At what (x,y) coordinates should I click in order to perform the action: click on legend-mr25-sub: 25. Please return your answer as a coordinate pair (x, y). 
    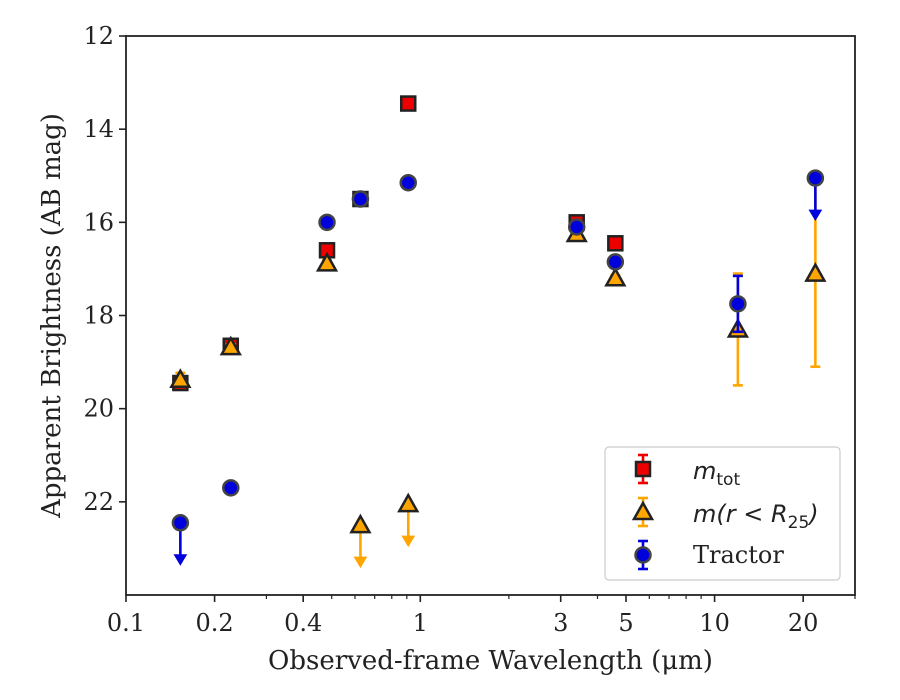
    Looking at the image, I should click on (799, 523).